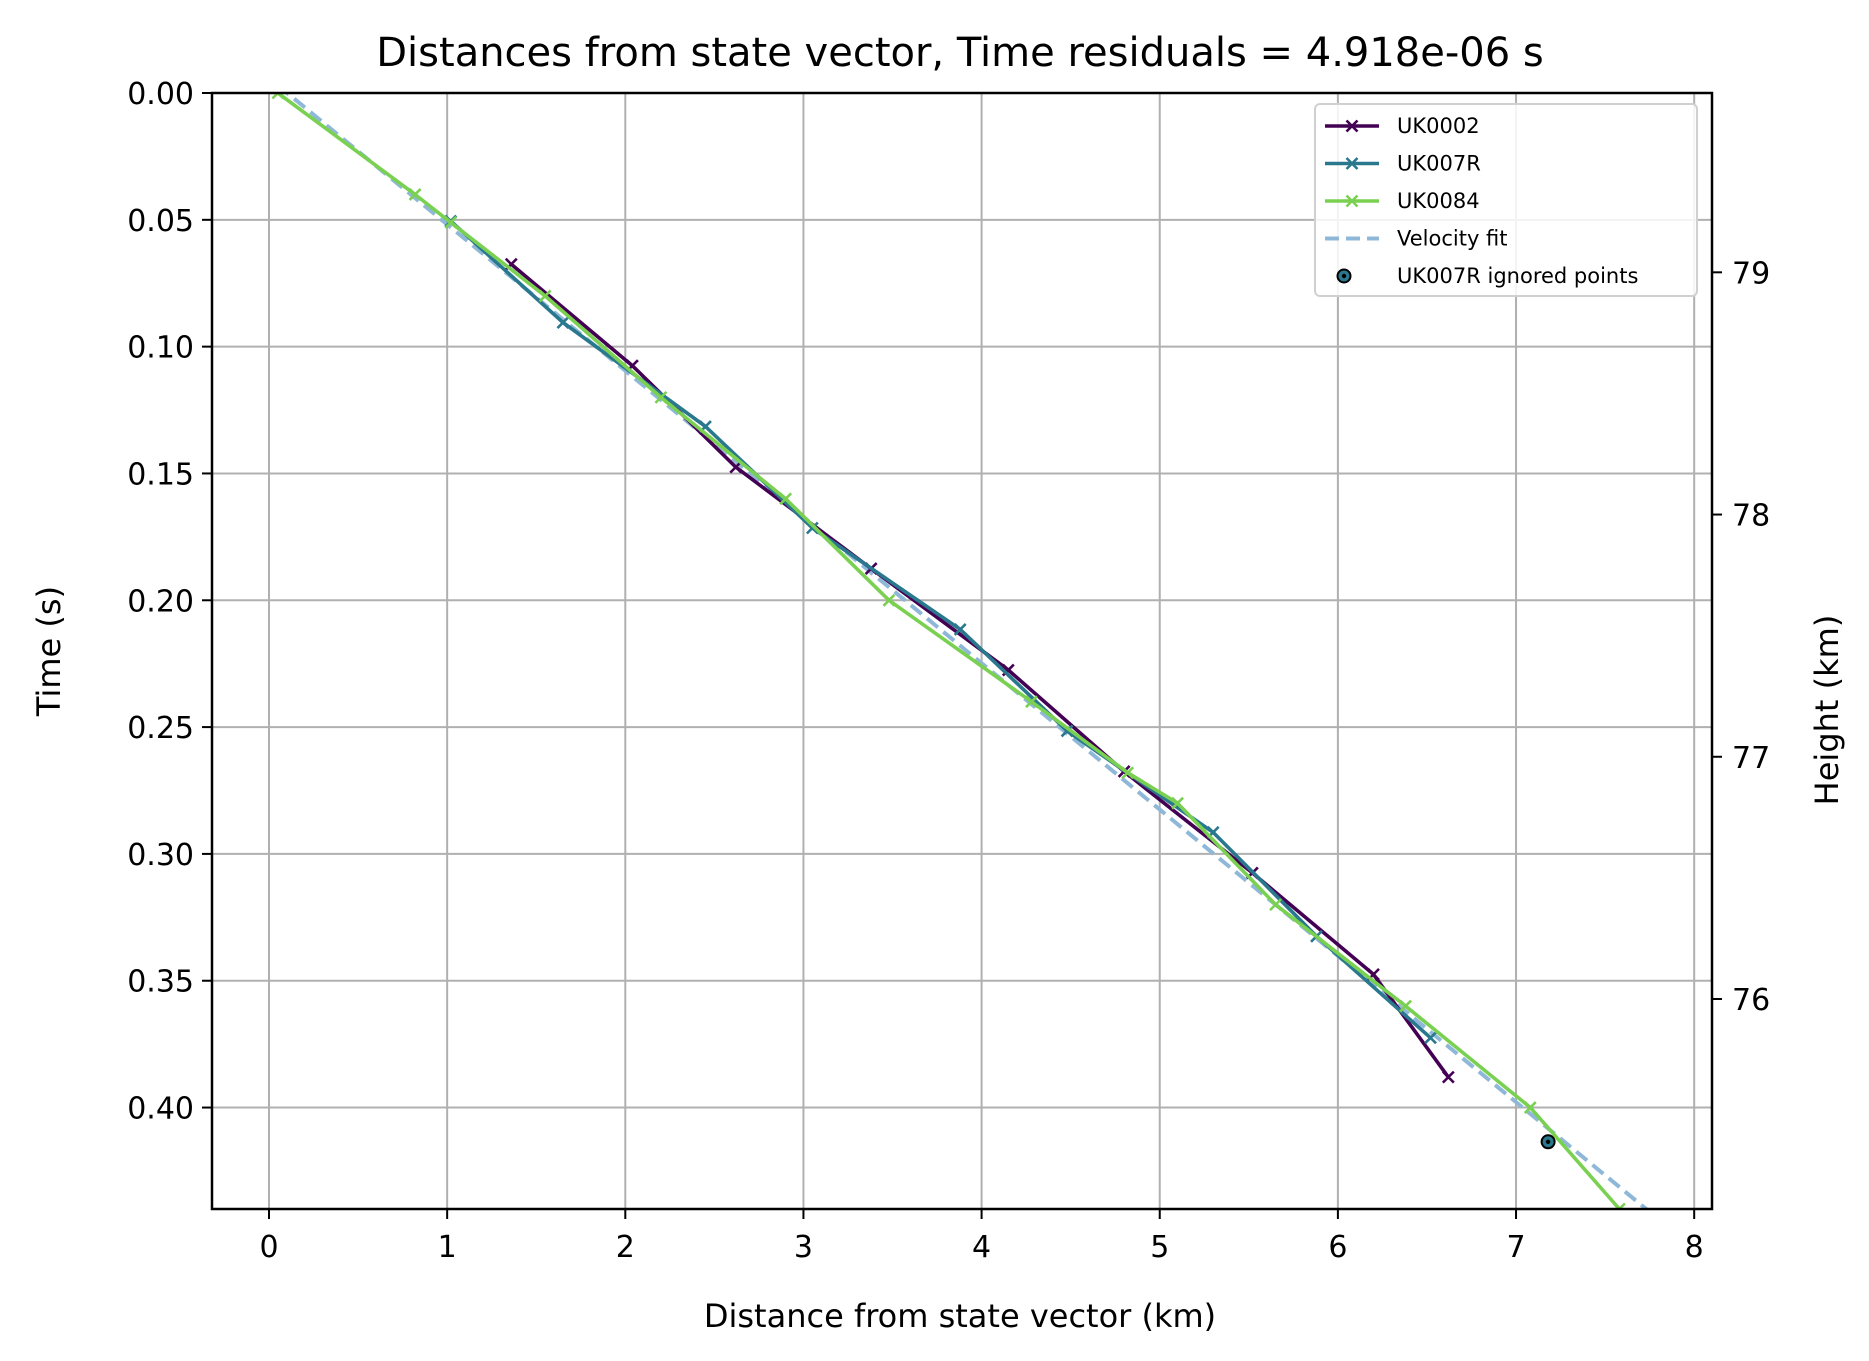 This screenshot has width=1869, height=1361. Describe the element at coordinates (1438, 201) in the screenshot. I see `legend-label: UK0084` at that location.